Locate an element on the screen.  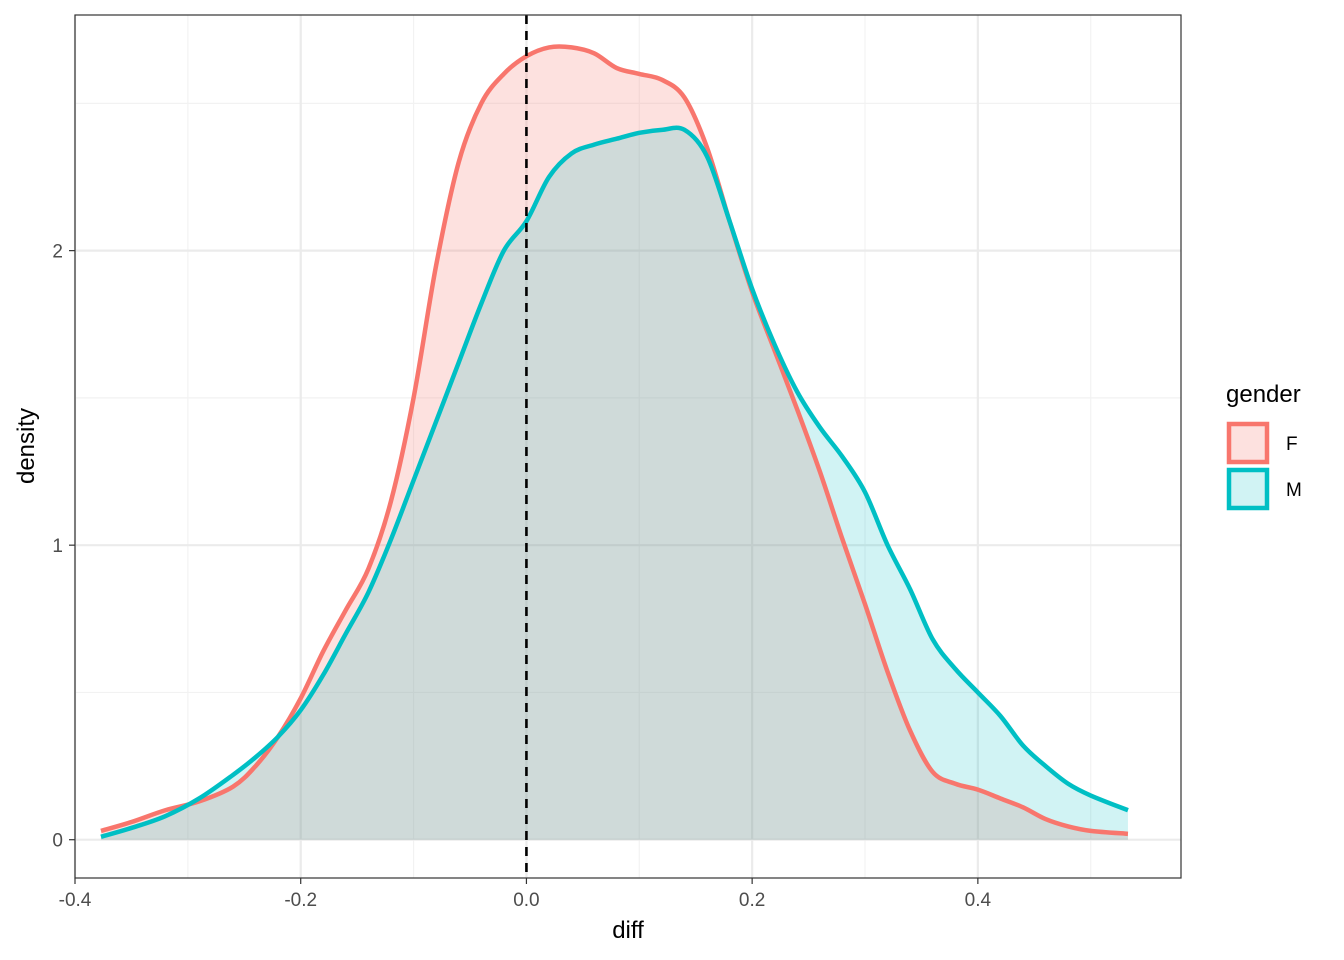
x-tick-label: 0.4 is located at coordinates (978, 900).